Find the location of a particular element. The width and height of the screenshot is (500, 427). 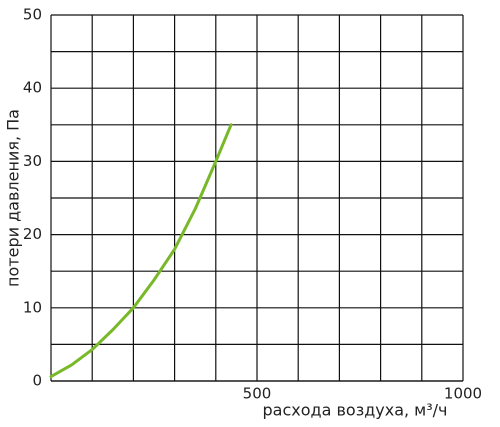

y-tick-label: 0 is located at coordinates (37, 381).